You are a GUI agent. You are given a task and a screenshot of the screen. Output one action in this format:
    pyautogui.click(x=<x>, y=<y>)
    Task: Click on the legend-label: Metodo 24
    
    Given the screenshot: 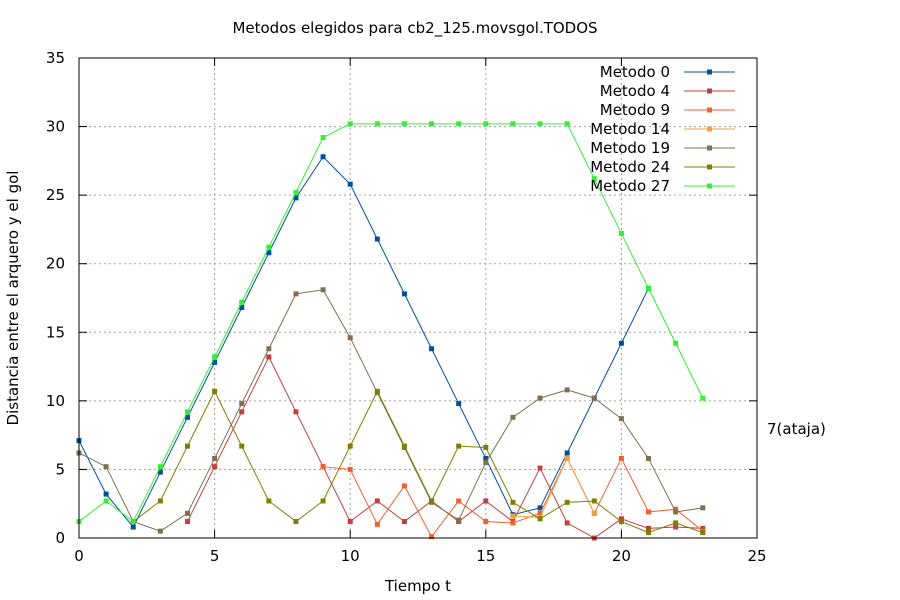 What is the action you would take?
    pyautogui.click(x=630, y=167)
    